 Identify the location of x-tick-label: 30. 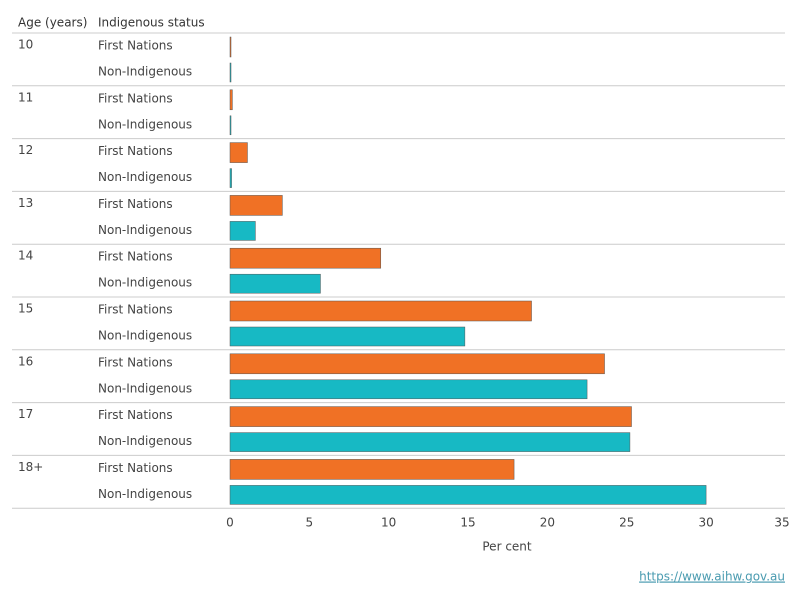
(705, 523).